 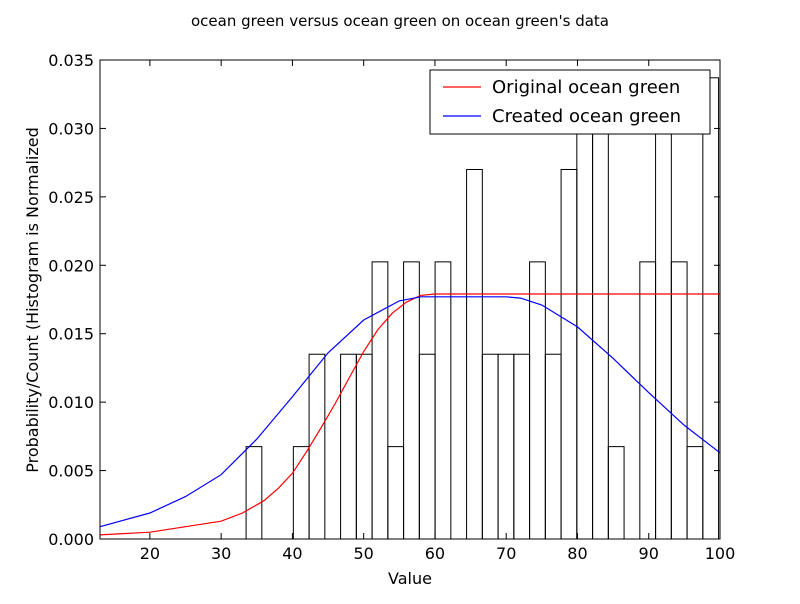 I want to click on legend-label-created: Created ocean green, so click(x=586, y=116).